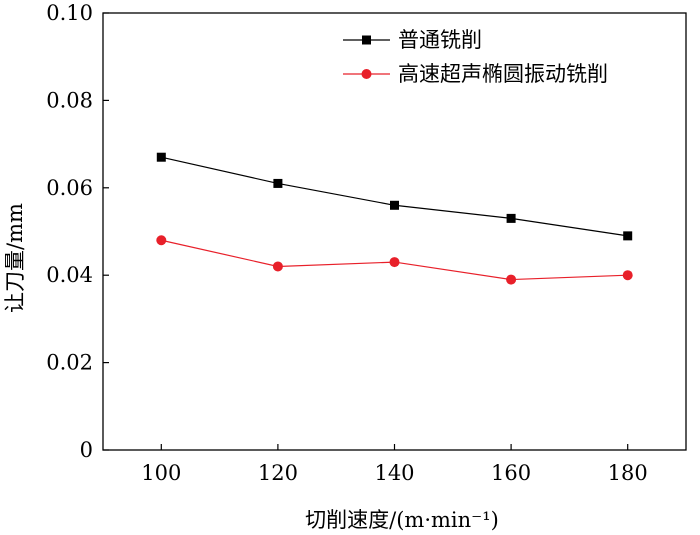 This screenshot has width=700, height=535. Describe the element at coordinates (394, 473) in the screenshot. I see `x-tick-label: 140` at that location.